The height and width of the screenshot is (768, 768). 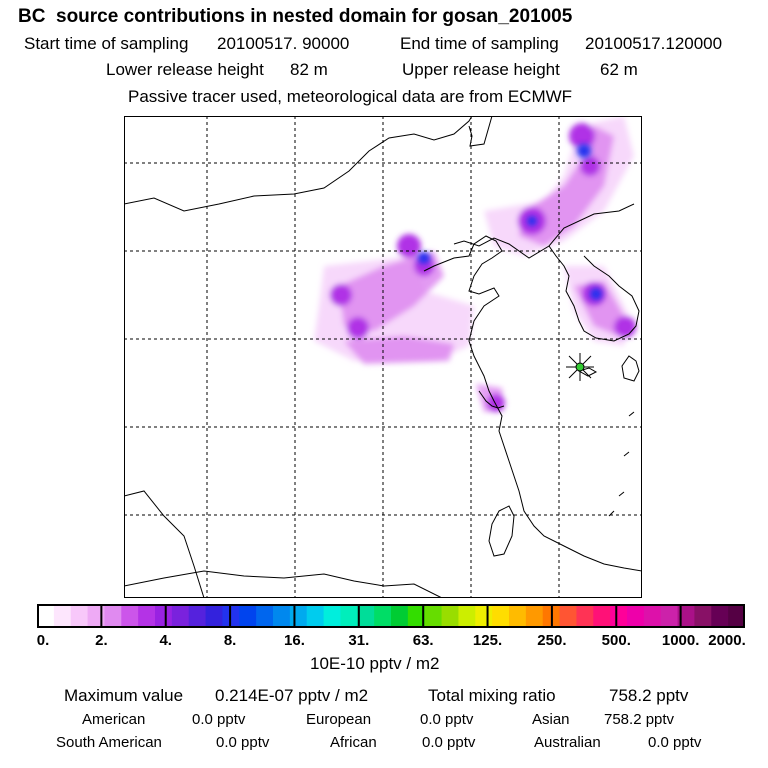 What do you see at coordinates (353, 742) in the screenshot?
I see `region-name: African` at bounding box center [353, 742].